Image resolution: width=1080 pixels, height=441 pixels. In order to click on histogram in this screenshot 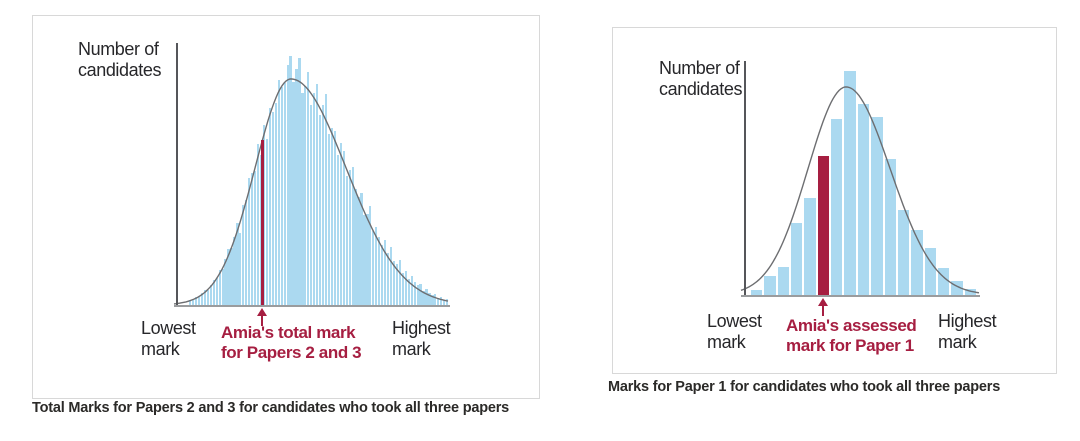, I will do `click(864, 161)`.